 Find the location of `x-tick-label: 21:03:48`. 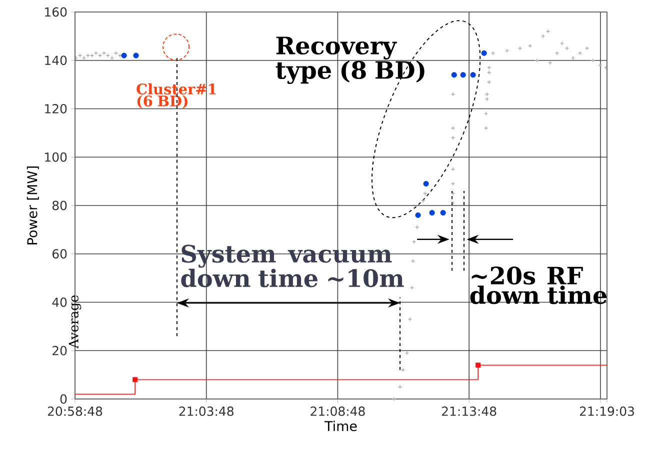

x-tick-label: 21:03:48 is located at coordinates (206, 411).